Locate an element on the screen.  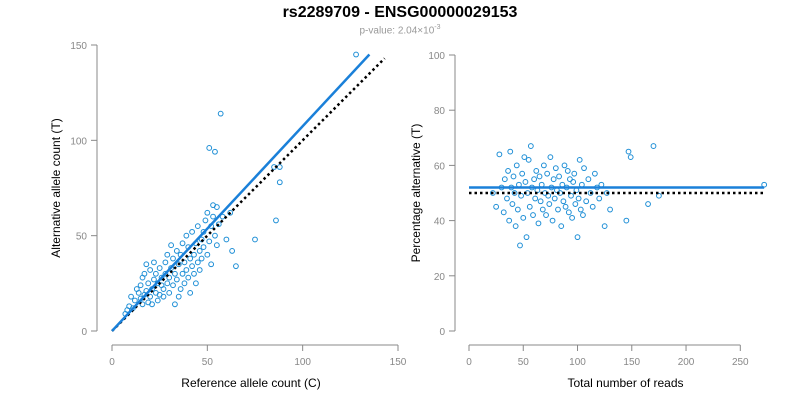
x-tick-label: 150 is located at coordinates (398, 362).